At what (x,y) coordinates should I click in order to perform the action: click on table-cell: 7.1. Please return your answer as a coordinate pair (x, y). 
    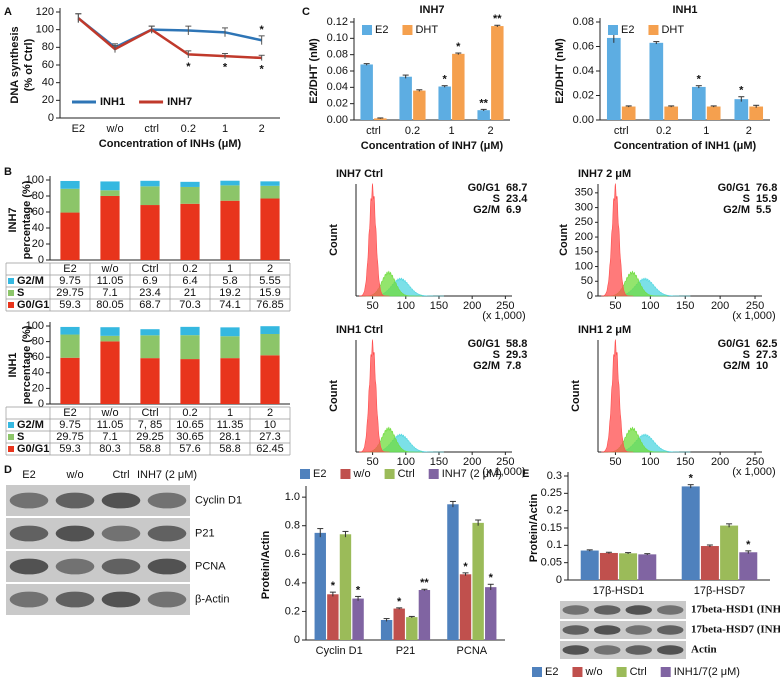
    Looking at the image, I should click on (109, 293).